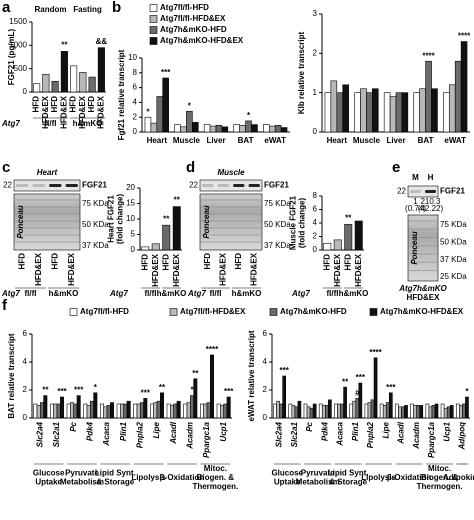 The height and width of the screenshot is (520, 474). What do you see at coordinates (277, 224) in the screenshot?
I see `marker: 50 KDa` at bounding box center [277, 224].